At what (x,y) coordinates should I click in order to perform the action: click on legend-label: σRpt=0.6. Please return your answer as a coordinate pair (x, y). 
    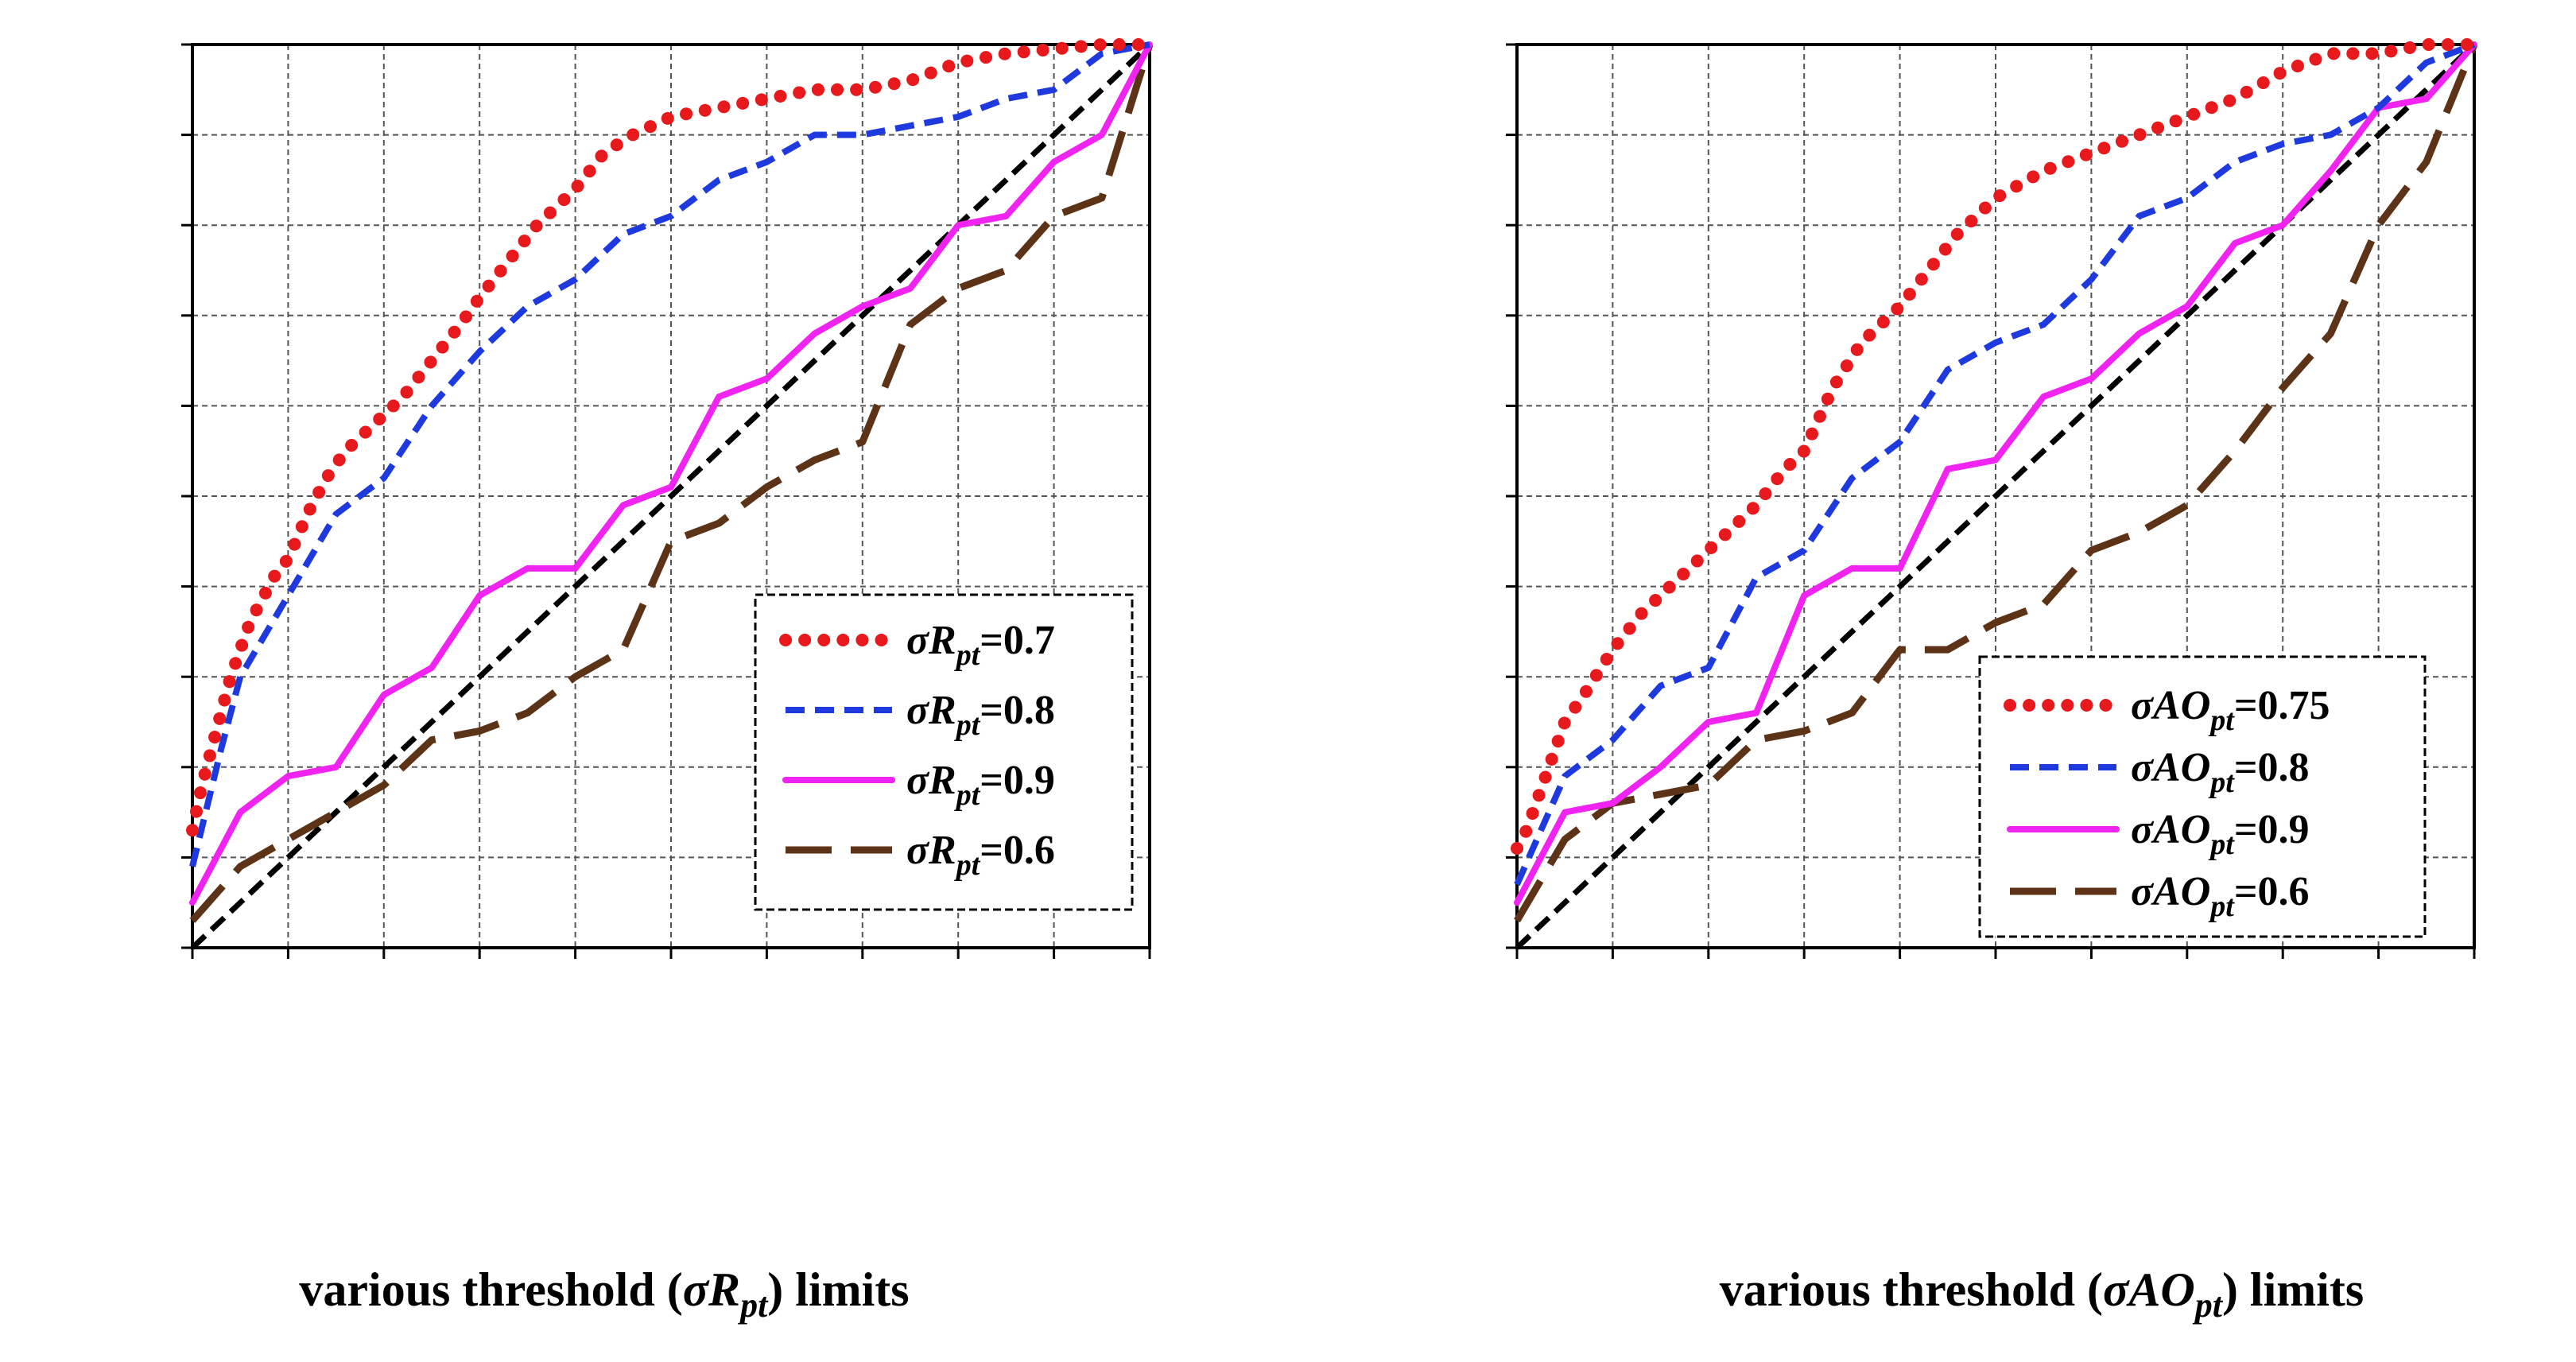
    Looking at the image, I should click on (981, 855).